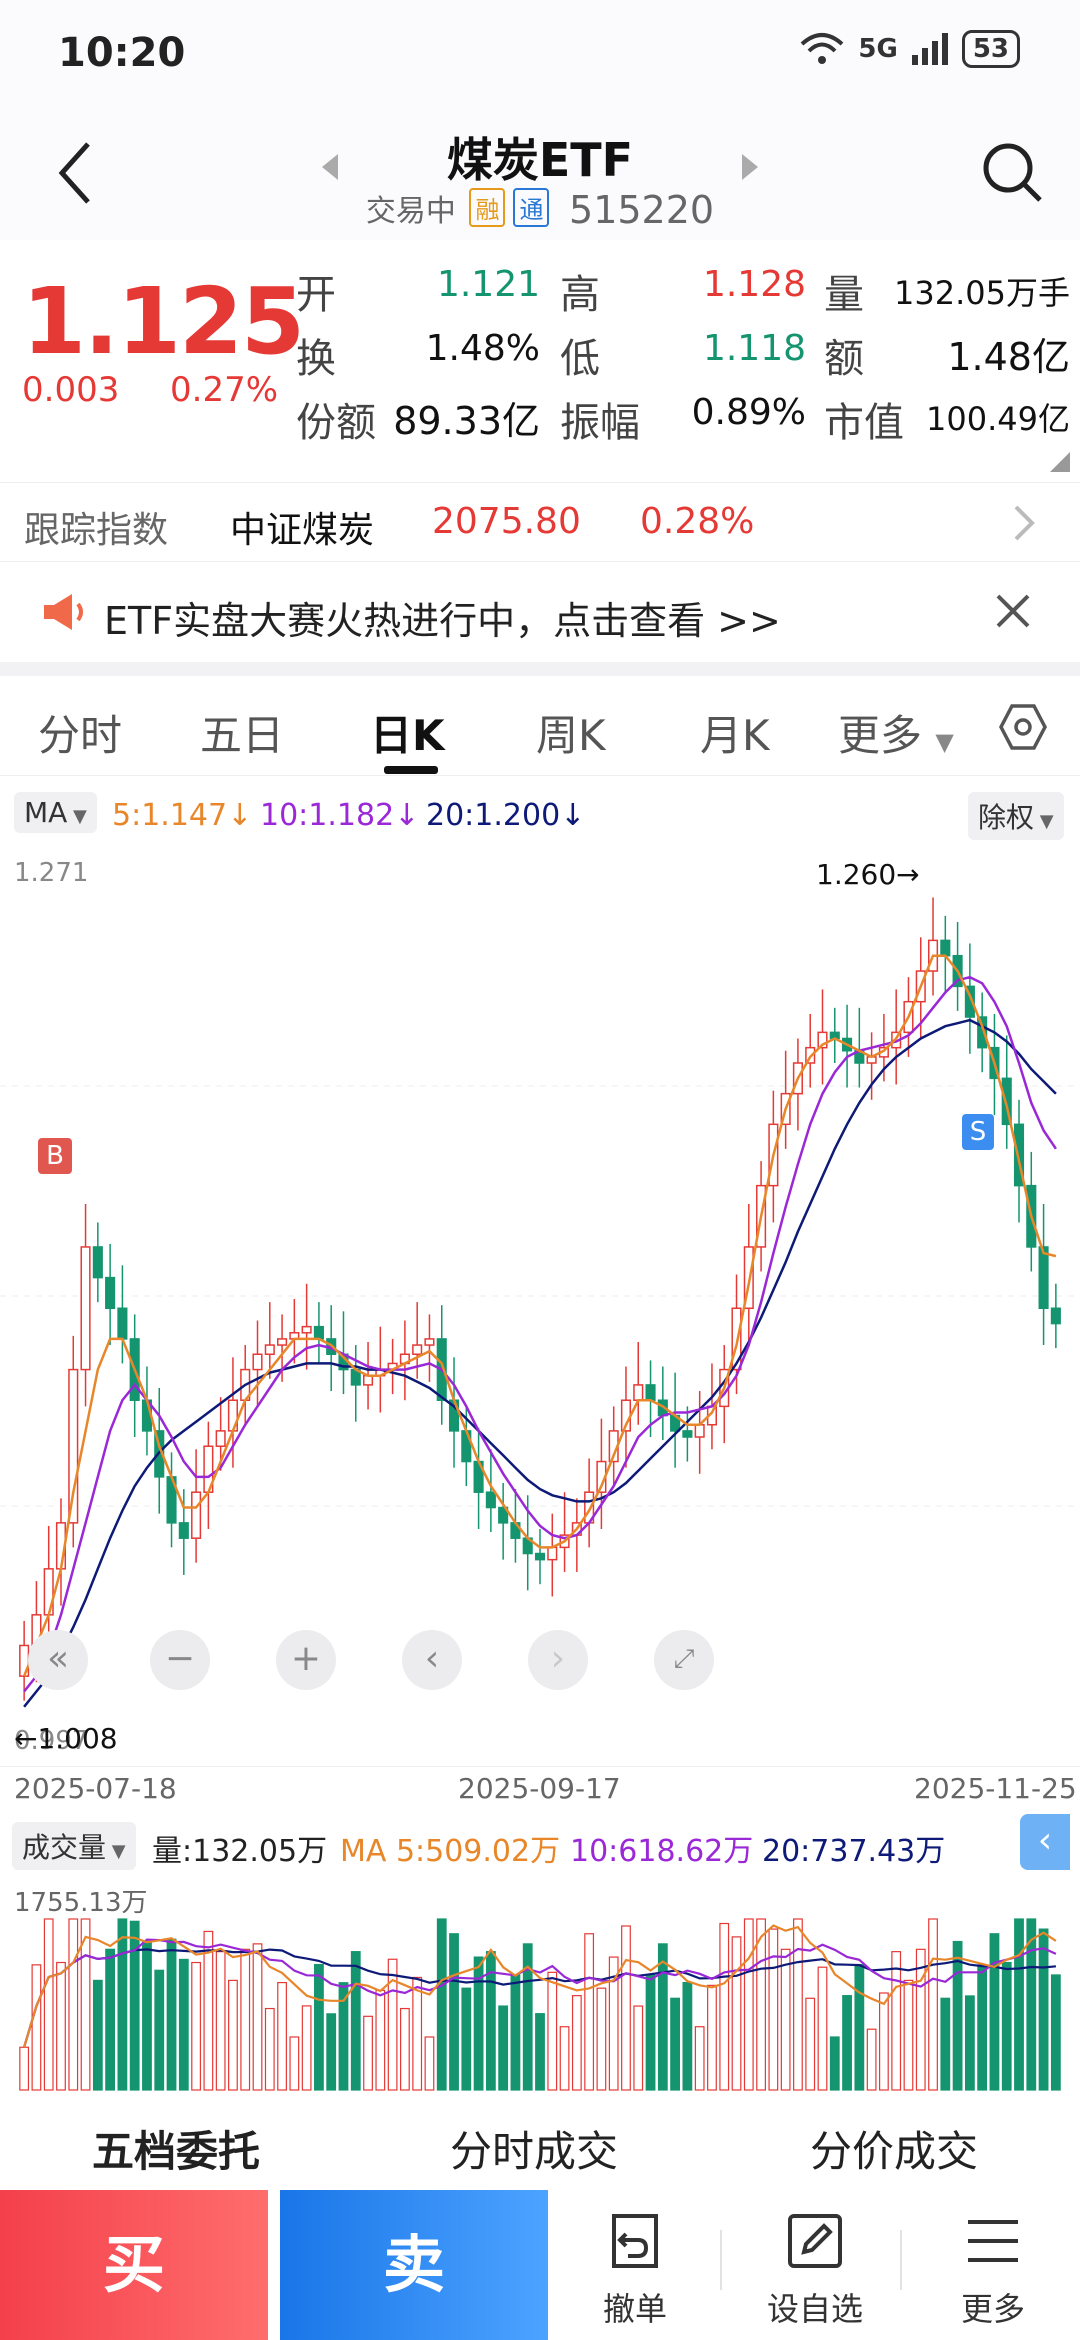  I want to click on tab-daily-k: 日K, so click(407, 735).